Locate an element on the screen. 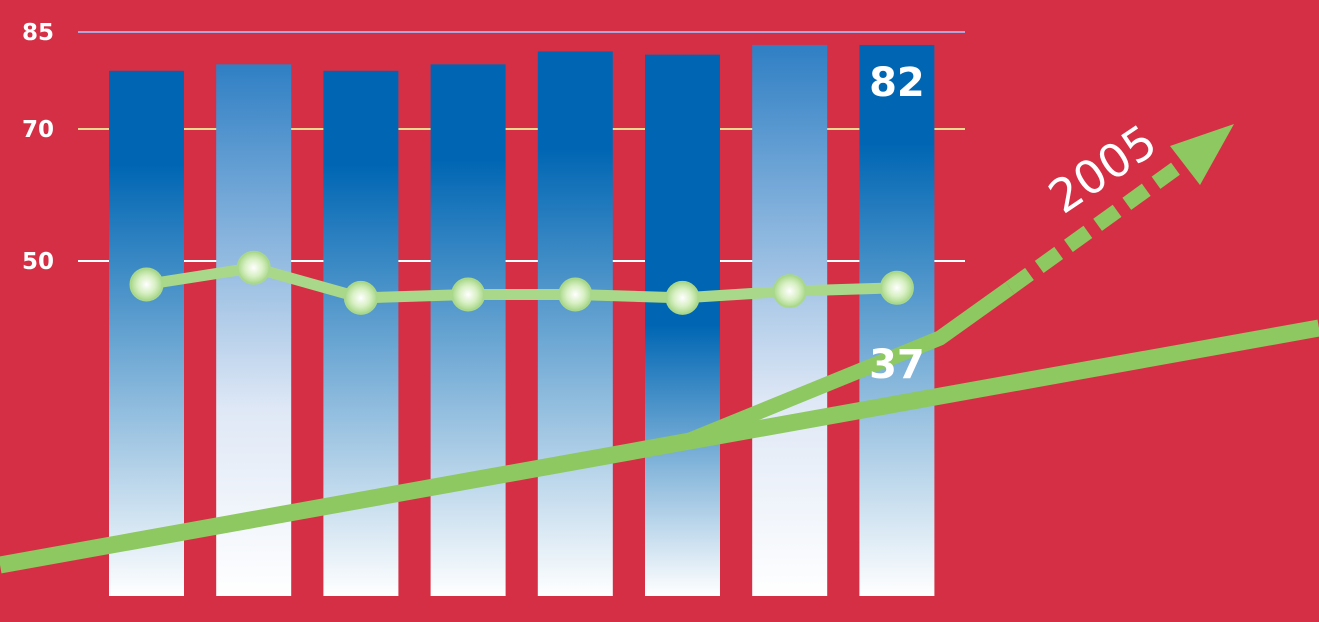 This screenshot has width=1319, height=622. bar-value-label: 82 is located at coordinates (897, 83).